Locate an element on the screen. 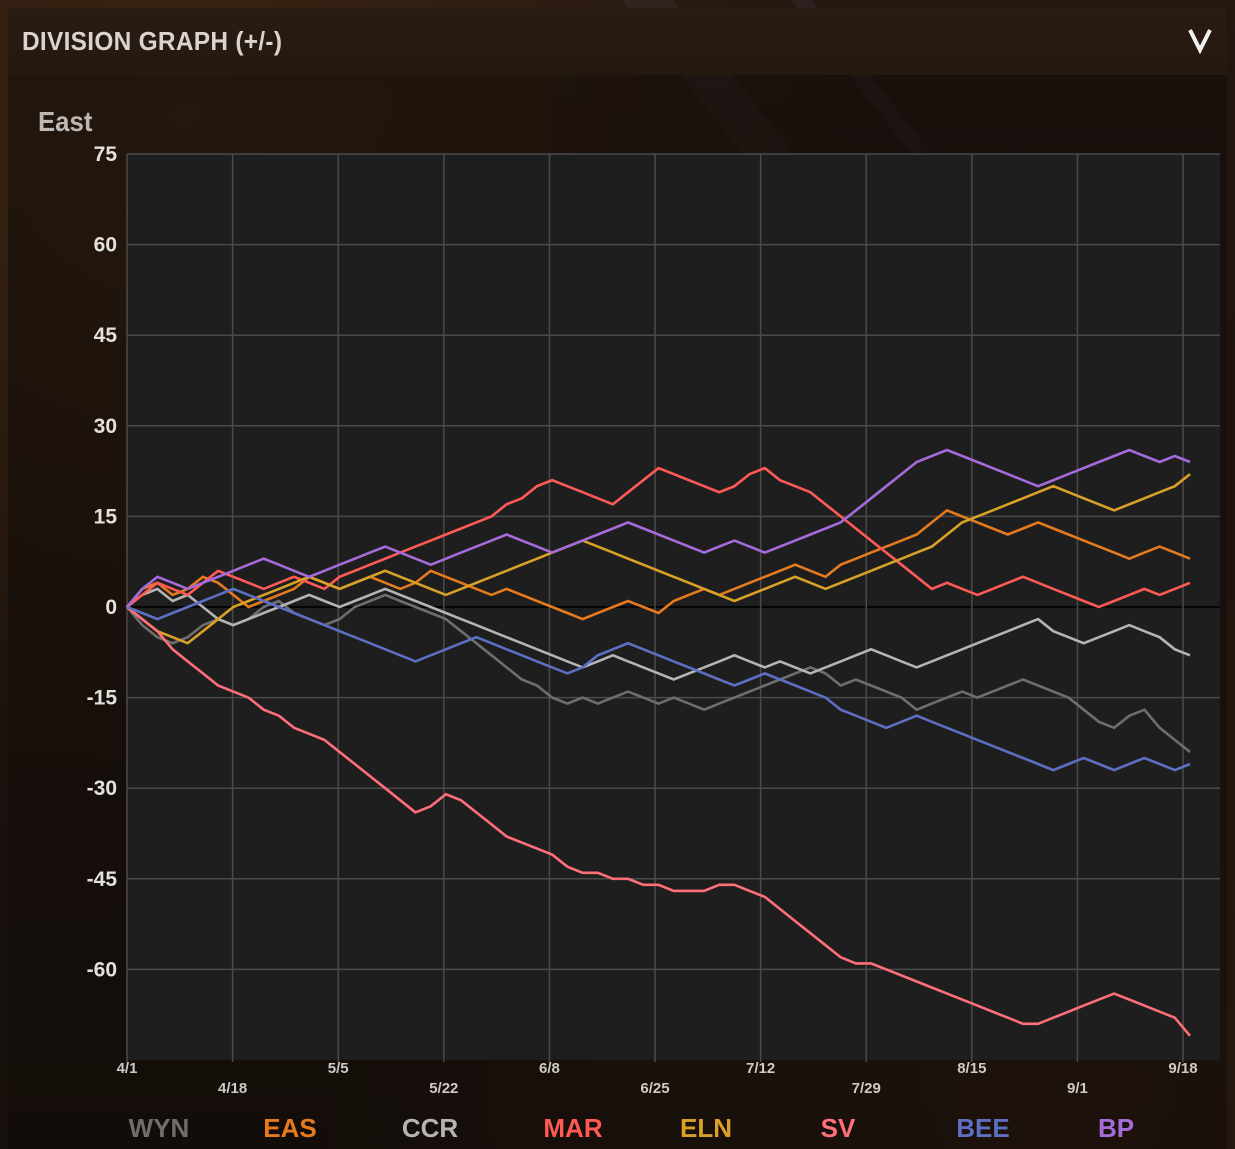 This screenshot has width=1235, height=1149. x-tick-label: 9/1 is located at coordinates (1077, 1088).